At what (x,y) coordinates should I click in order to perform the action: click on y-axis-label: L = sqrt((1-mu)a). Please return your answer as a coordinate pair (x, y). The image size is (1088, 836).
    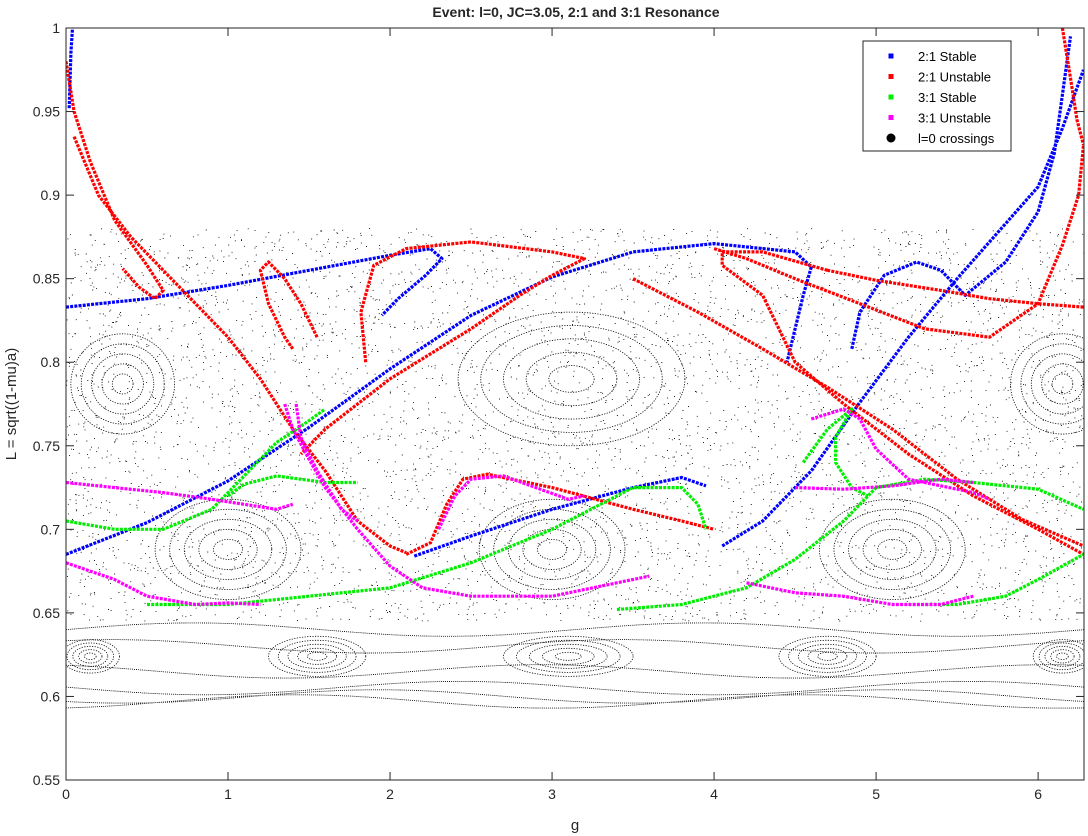
    Looking at the image, I should click on (11, 404).